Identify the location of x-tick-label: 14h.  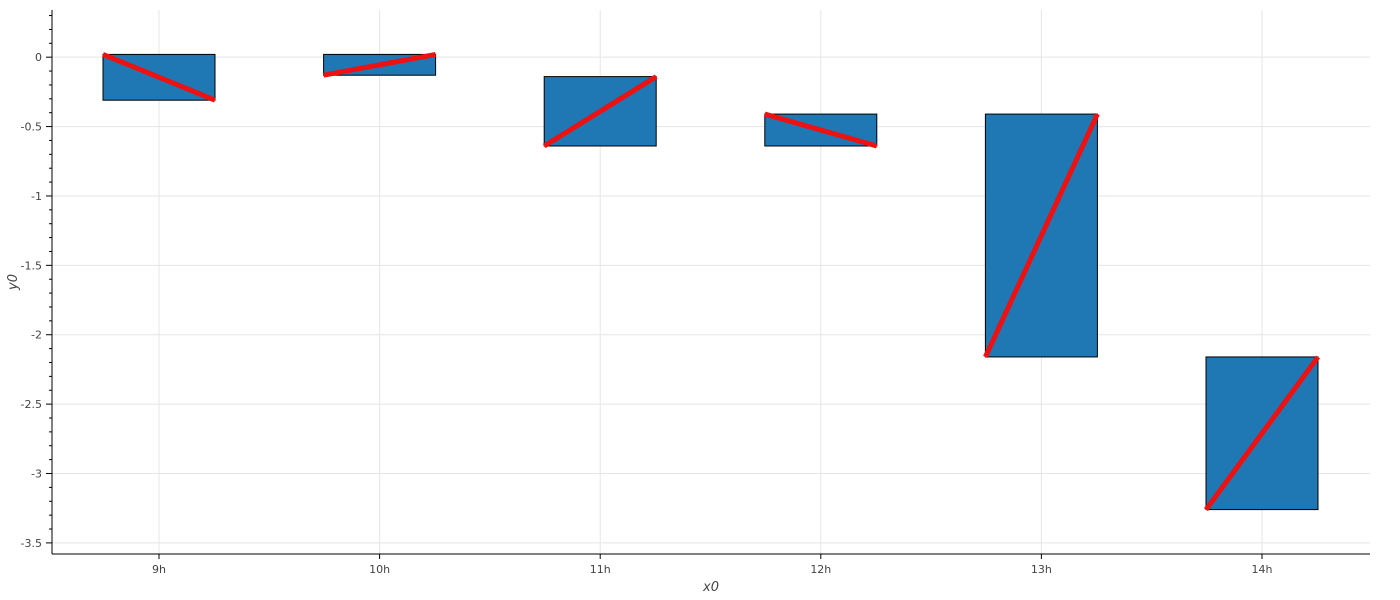
(1262, 569).